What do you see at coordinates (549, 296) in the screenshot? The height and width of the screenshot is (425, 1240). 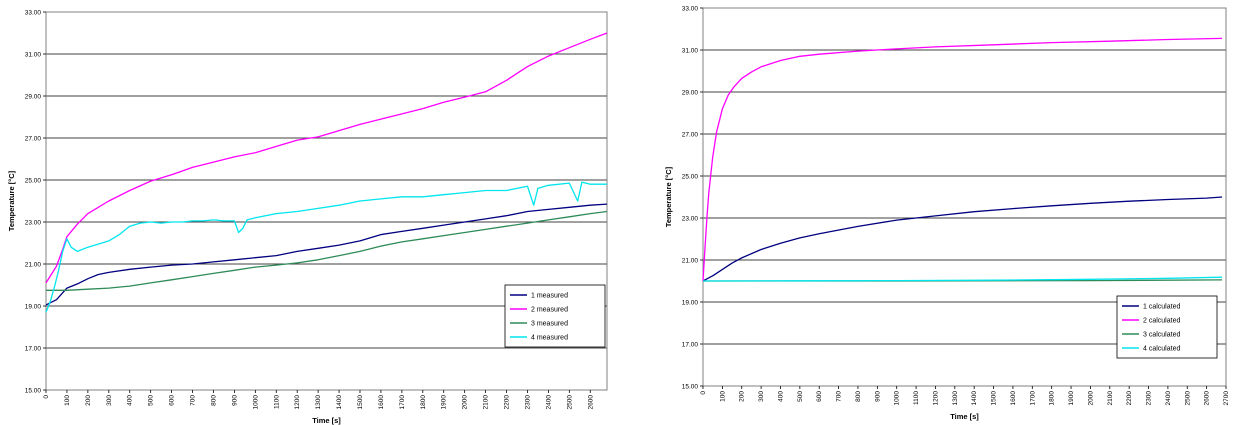 I see `legend-label: 1 measured` at bounding box center [549, 296].